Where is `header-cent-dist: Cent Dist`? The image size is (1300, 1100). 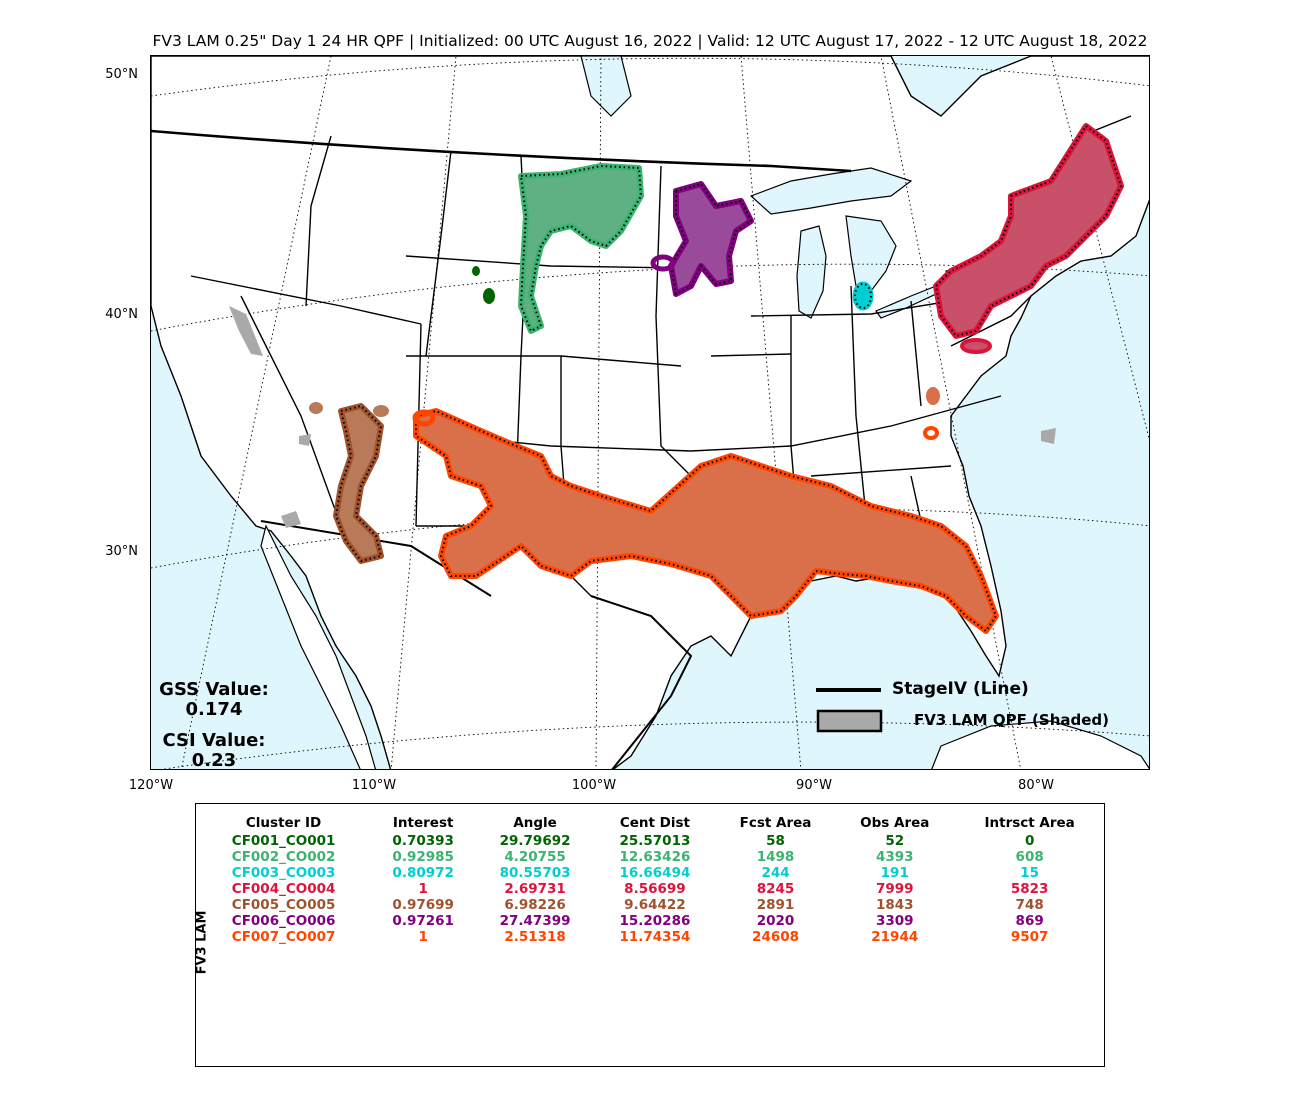
header-cent-dist: Cent Dist is located at coordinates (654, 823).